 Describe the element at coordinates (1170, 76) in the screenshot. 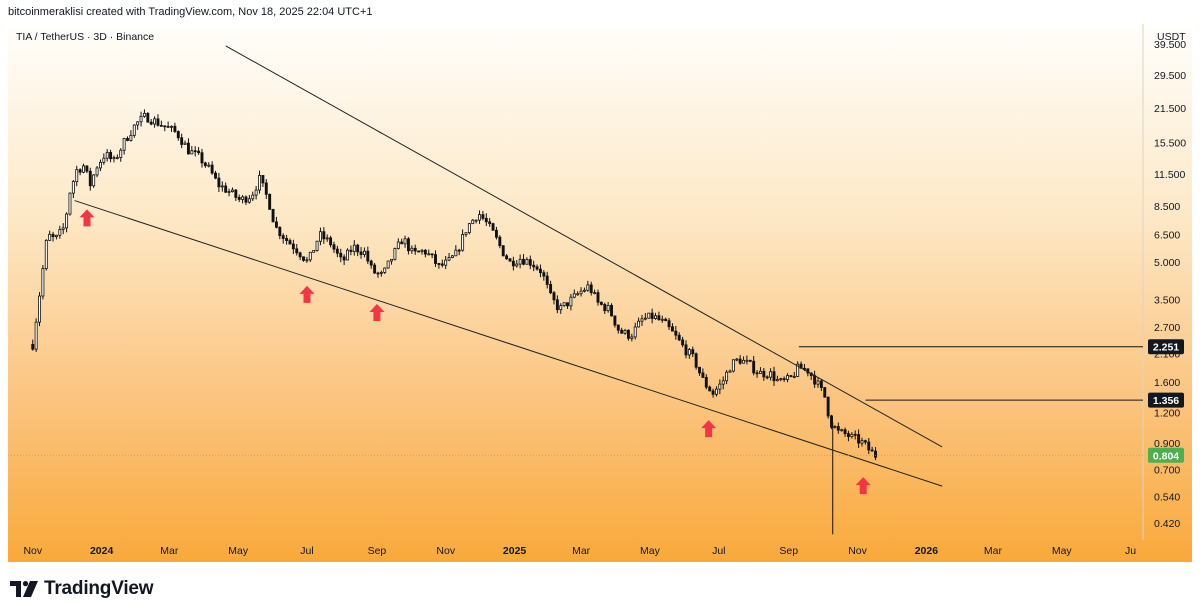

I see `y-tick-label: 29.500` at that location.